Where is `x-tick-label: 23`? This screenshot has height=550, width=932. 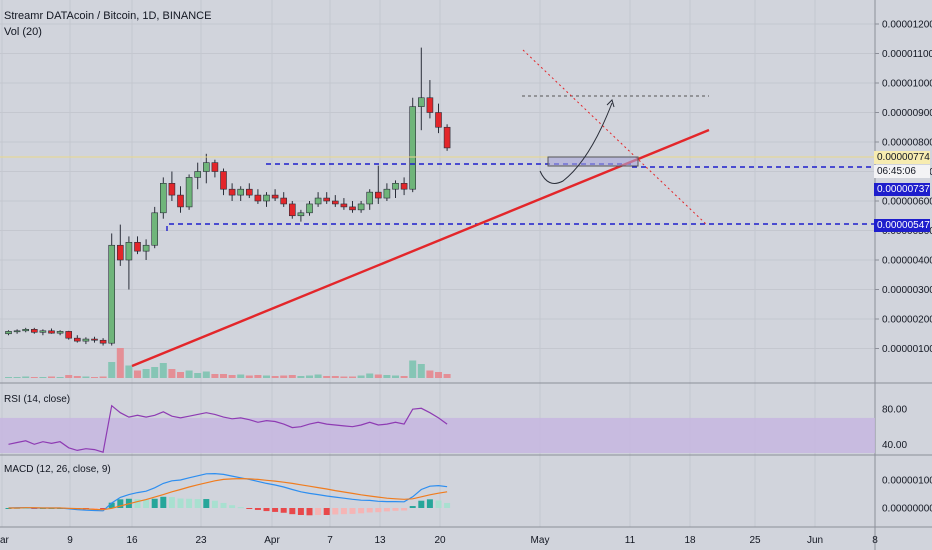
x-tick-label: 23 is located at coordinates (201, 540).